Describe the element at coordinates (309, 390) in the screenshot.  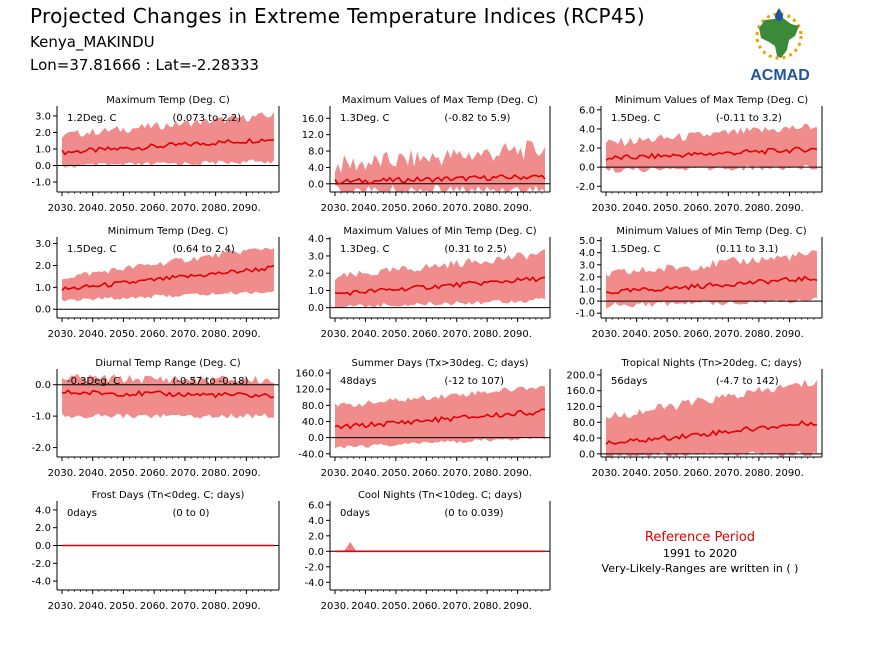
I see `y-tick-label: 120.0` at that location.